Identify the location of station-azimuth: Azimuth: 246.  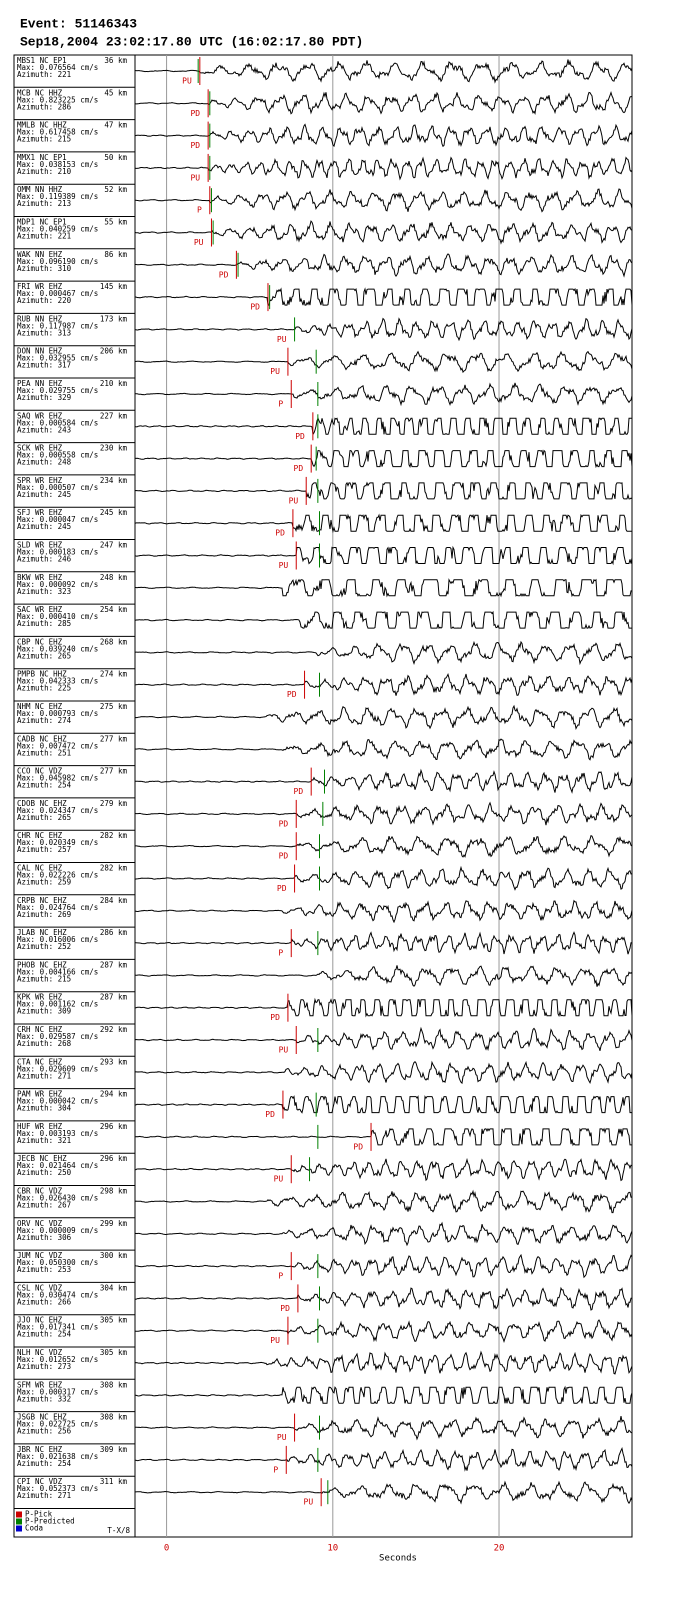
(44, 559).